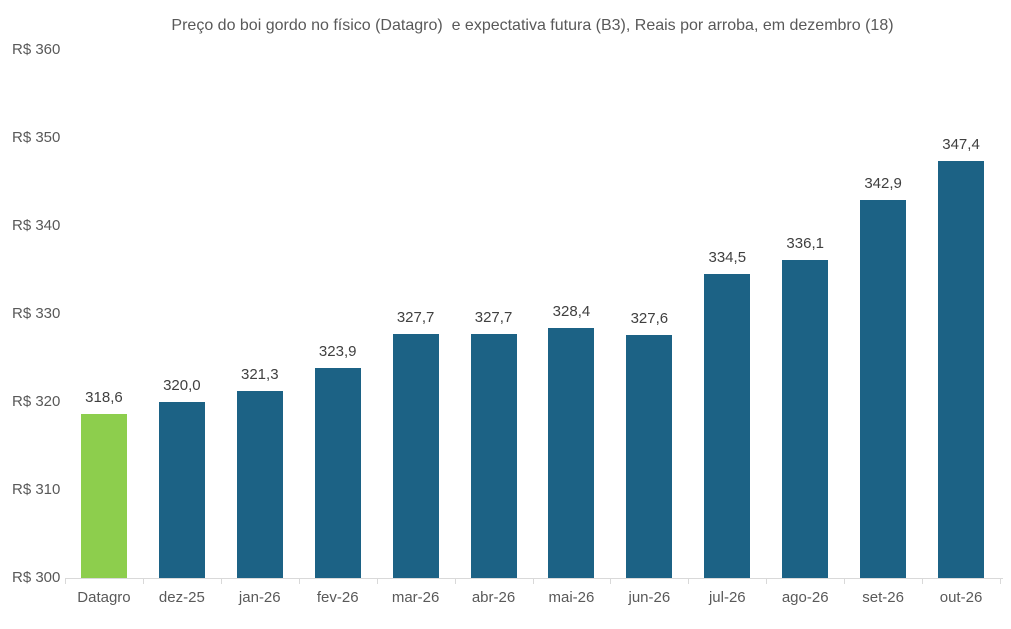  What do you see at coordinates (805, 597) in the screenshot?
I see `x-axis-category-label: ago-26` at bounding box center [805, 597].